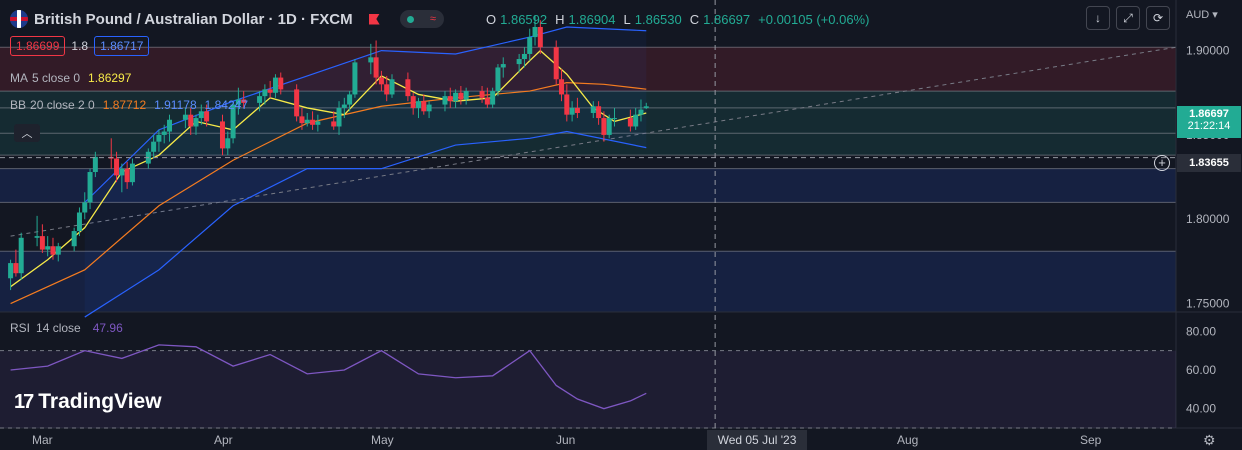  I want to click on currency-selector: AUD ▾, so click(1202, 15).